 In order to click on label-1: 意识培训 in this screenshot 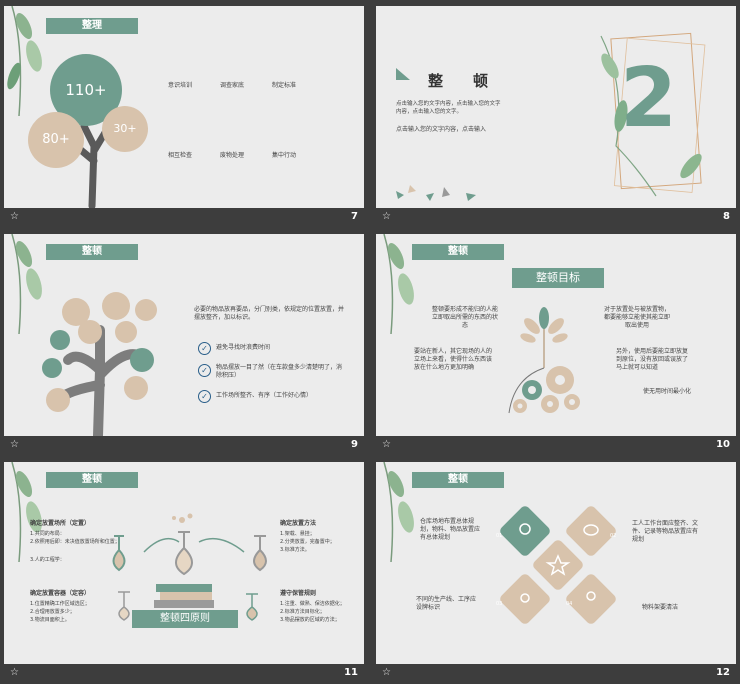, I will do `click(180, 85)`.